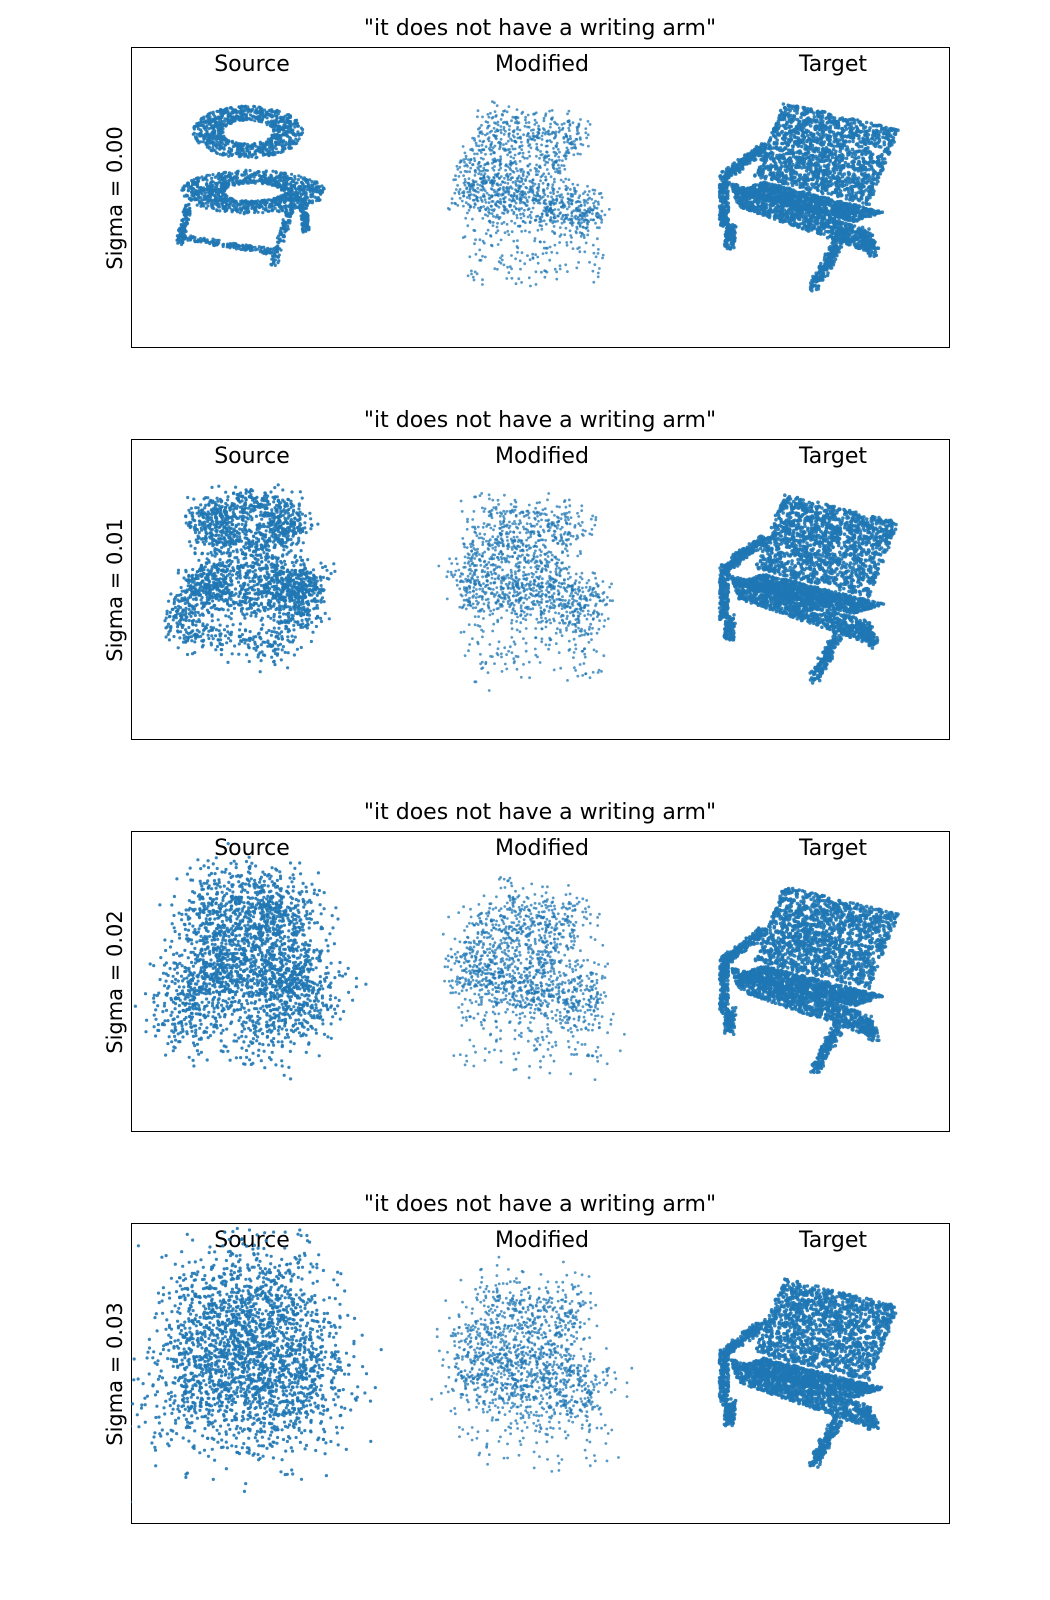 This screenshot has width=1050, height=1600. I want to click on row-label-sigma: Sigma = 0.03, so click(115, 1374).